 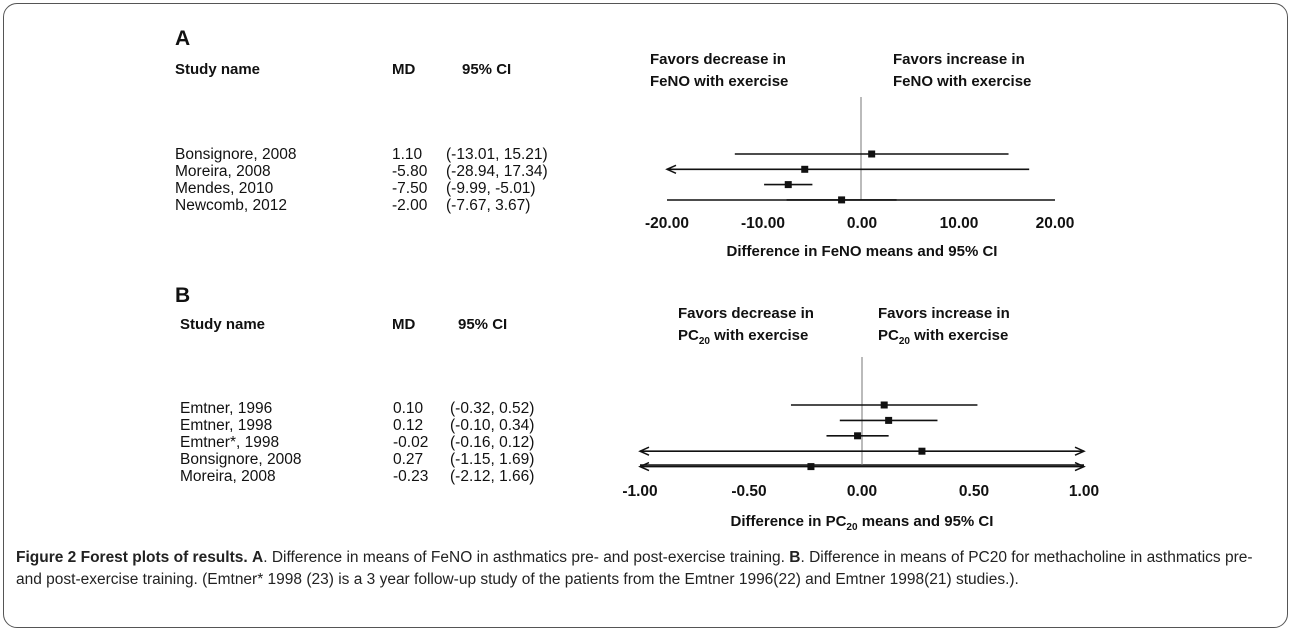 What do you see at coordinates (224, 188) in the screenshot?
I see `panel-a-row-study: Mendes, 2010` at bounding box center [224, 188].